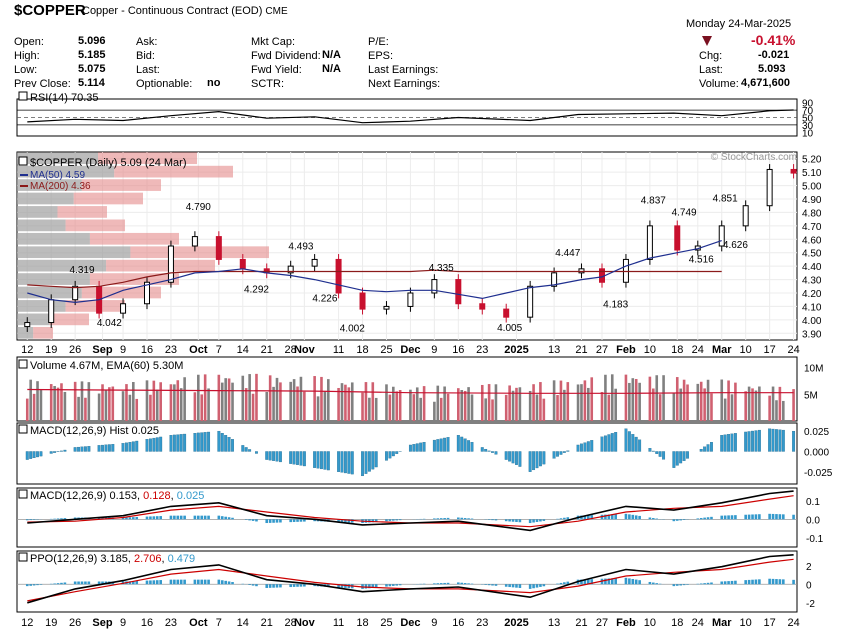 This screenshot has height=633, width=850. Describe the element at coordinates (198, 350) in the screenshot. I see `x-tick-label: Oct` at that location.